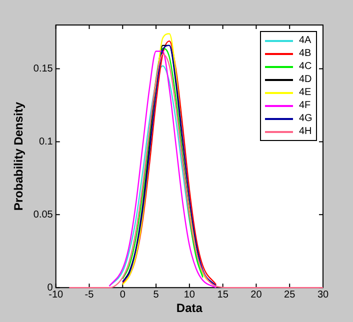 The height and width of the screenshot is (322, 353). I want to click on x-tick-label: -5, so click(89, 294).